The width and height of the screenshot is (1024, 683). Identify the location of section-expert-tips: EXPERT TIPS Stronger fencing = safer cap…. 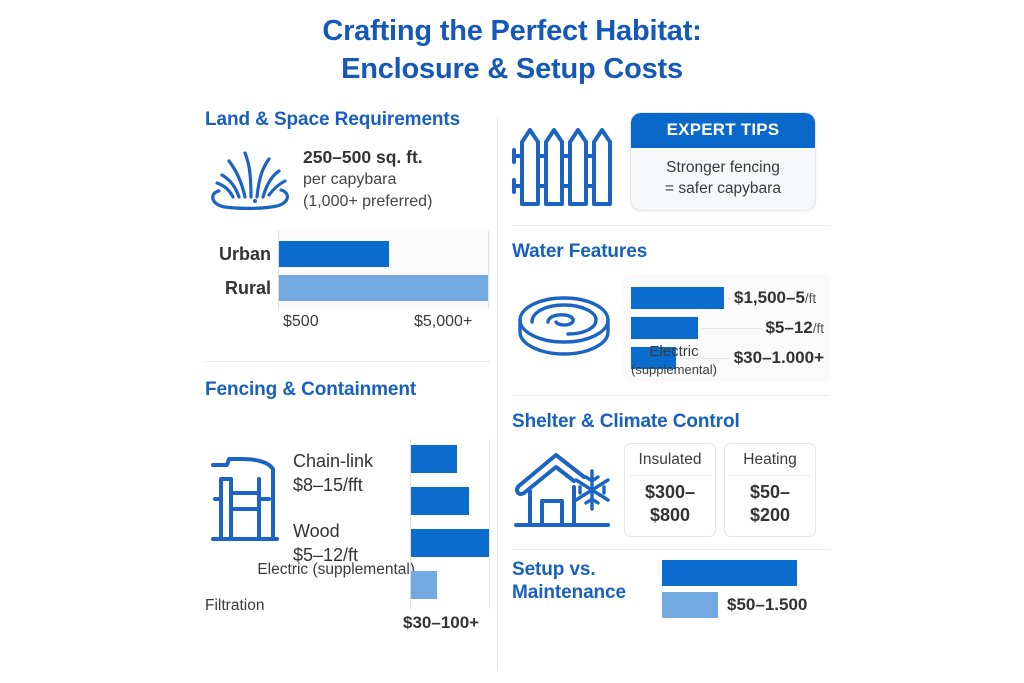
(671, 161).